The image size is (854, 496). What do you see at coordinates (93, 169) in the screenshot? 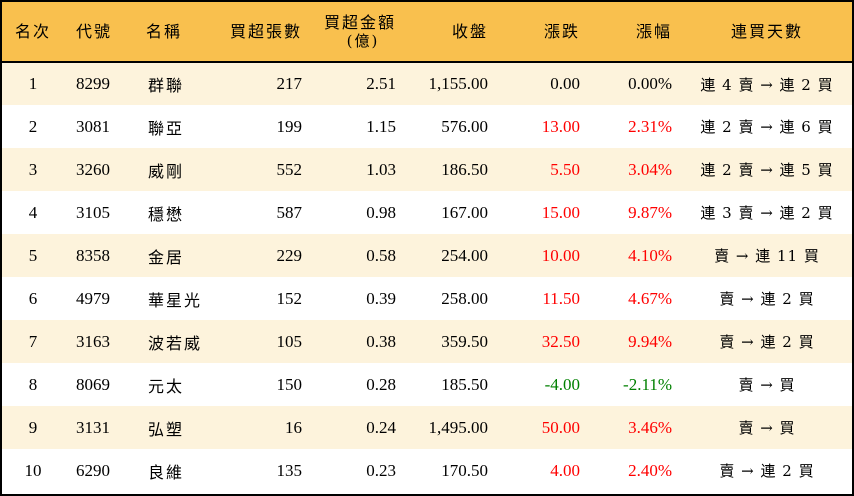
I see `cell-code: 3260` at bounding box center [93, 169].